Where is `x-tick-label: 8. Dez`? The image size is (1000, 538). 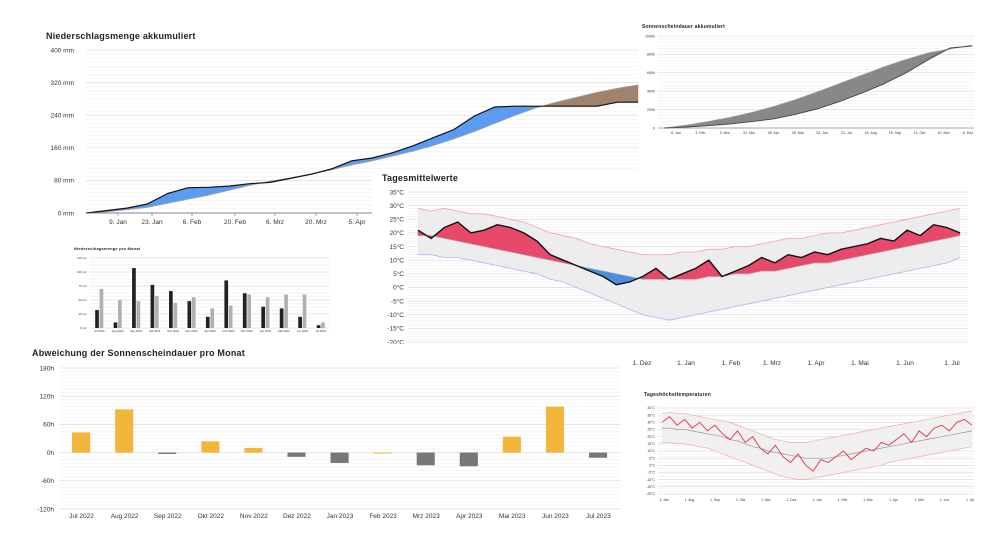 x-tick-label: 8. Dez is located at coordinates (968, 133).